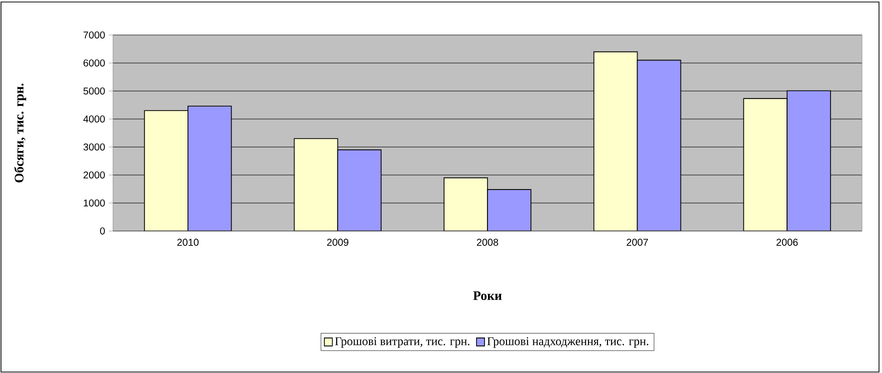  Describe the element at coordinates (487, 295) in the screenshot. I see `x-axis-title: Роки` at that location.